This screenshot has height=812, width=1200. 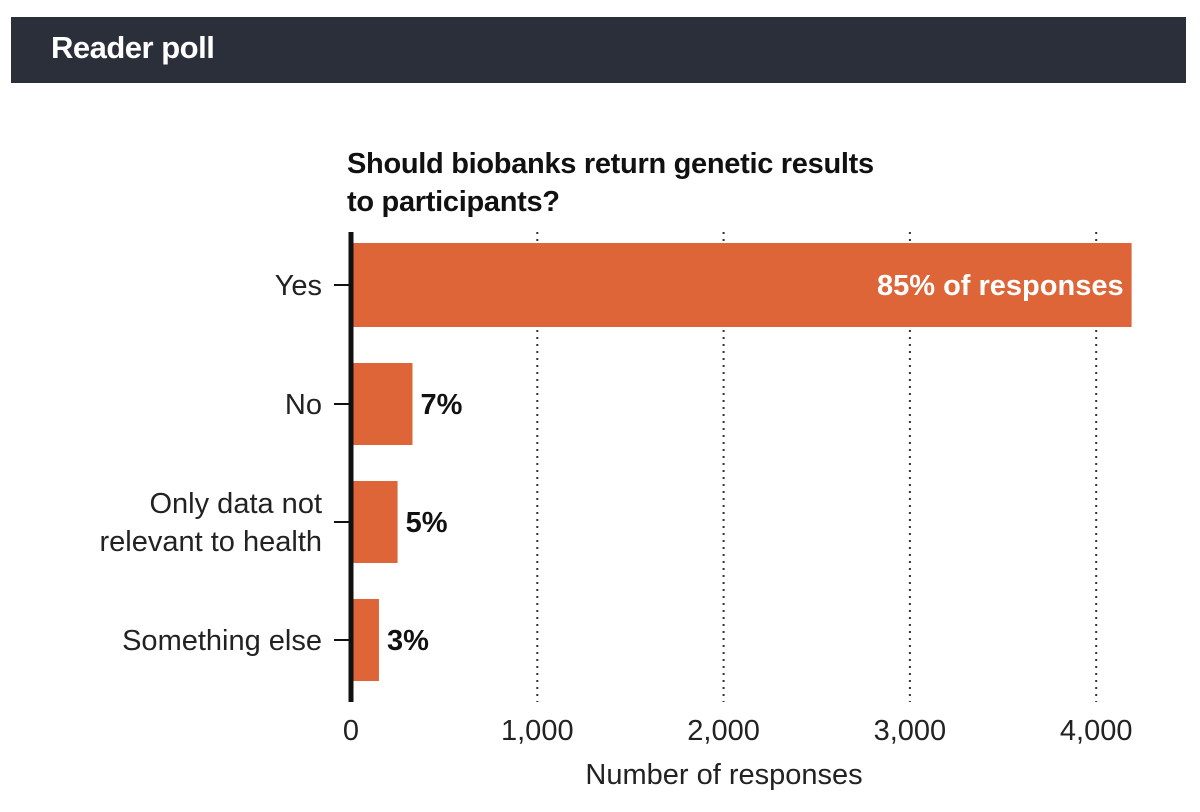 What do you see at coordinates (236, 504) in the screenshot?
I see `category-label: Only data not` at bounding box center [236, 504].